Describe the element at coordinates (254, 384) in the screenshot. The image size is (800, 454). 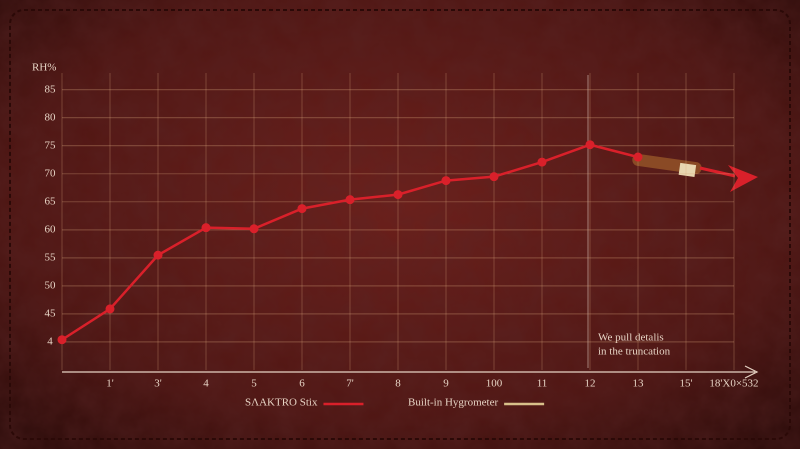
I see `x-tick-label: 5` at that location.